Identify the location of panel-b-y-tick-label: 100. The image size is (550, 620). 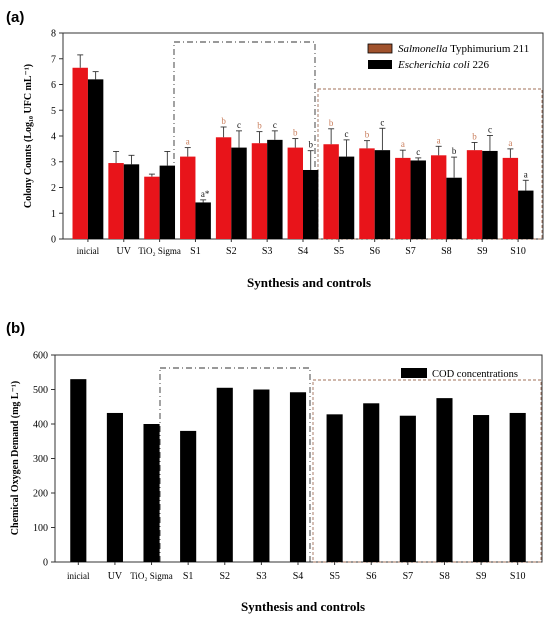
(40, 528).